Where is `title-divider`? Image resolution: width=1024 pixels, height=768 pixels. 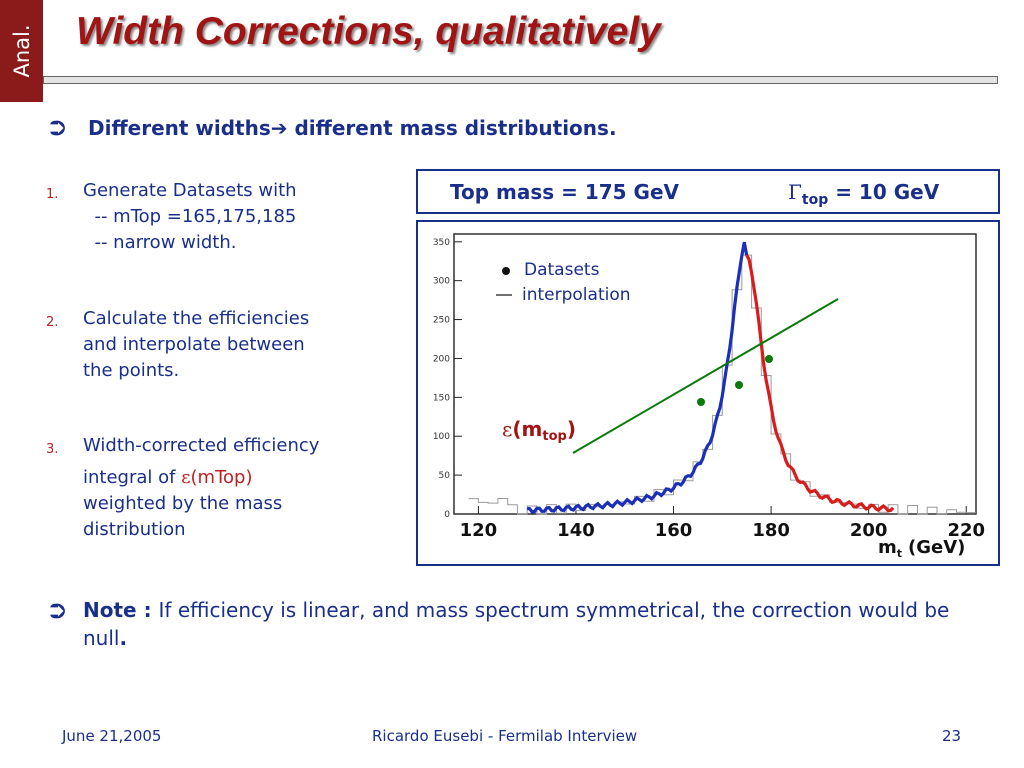 title-divider is located at coordinates (520, 80).